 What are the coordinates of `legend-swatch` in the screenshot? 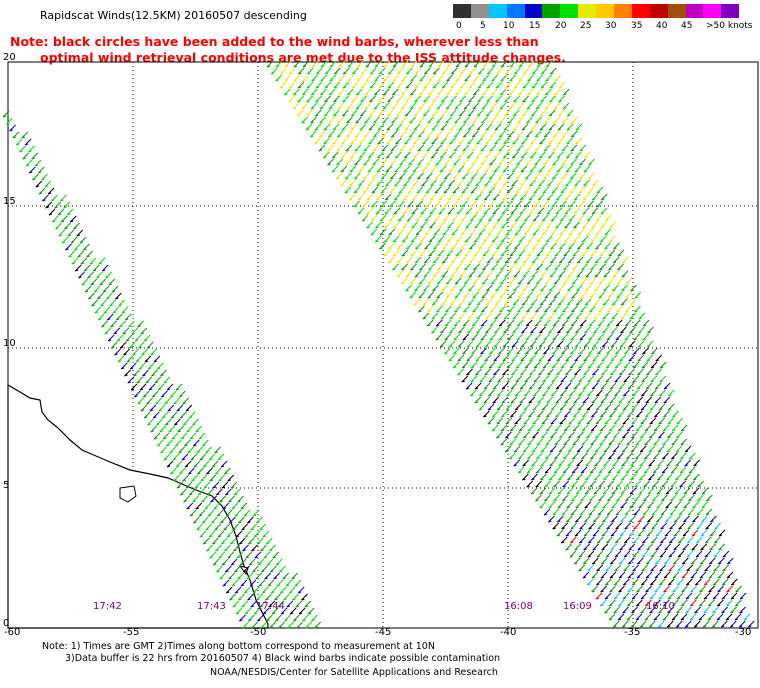 It's located at (479, 11).